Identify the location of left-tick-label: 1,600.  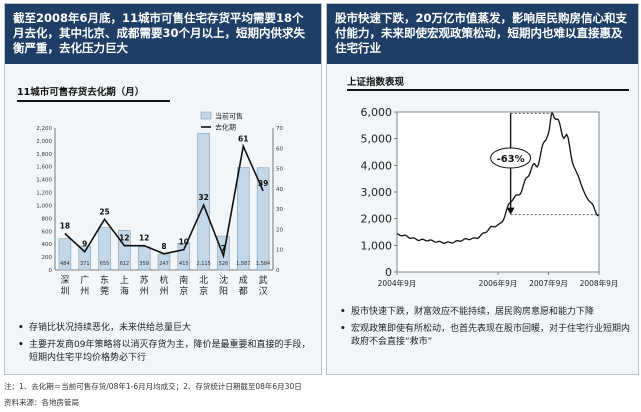
(44, 168).